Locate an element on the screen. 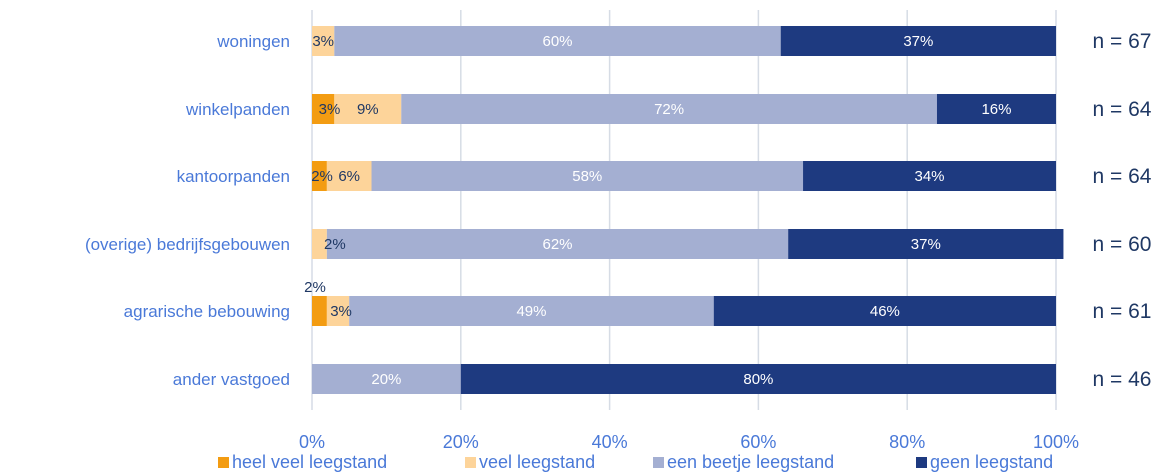 Image resolution: width=1164 pixels, height=475 pixels. legend-label: een beetje leegstand is located at coordinates (750, 462).